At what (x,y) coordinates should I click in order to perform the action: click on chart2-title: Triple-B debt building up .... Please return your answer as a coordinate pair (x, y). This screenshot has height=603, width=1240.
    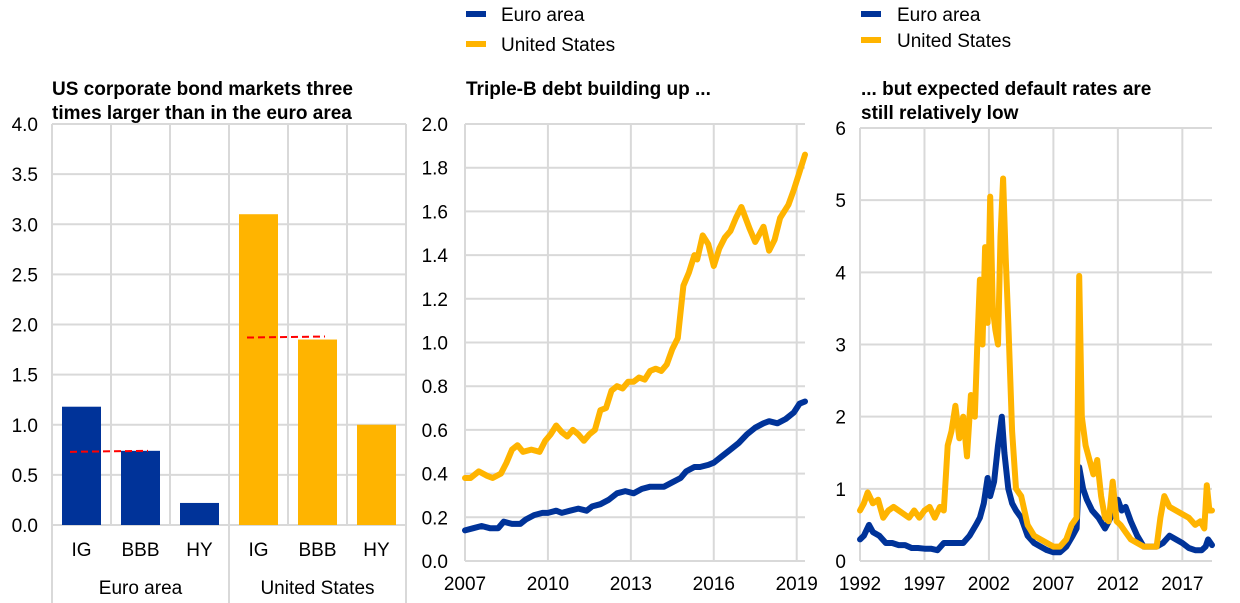
    Looking at the image, I should click on (588, 89).